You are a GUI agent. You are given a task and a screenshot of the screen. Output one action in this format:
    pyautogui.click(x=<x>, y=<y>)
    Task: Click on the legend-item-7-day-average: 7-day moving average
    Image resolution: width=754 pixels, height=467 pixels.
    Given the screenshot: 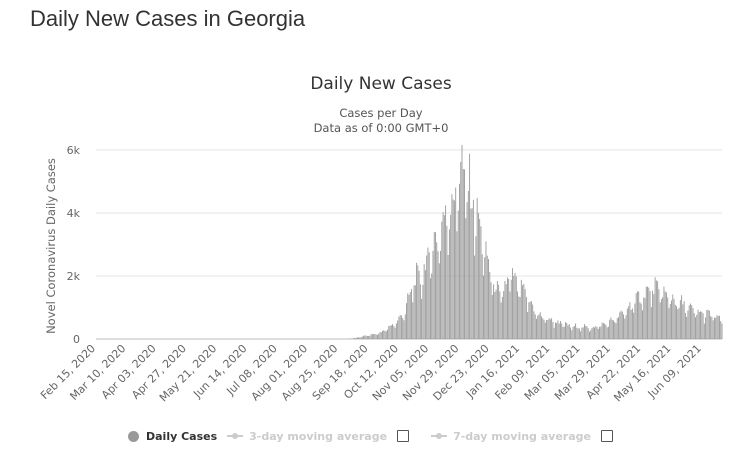 What is the action you would take?
    pyautogui.click(x=511, y=436)
    